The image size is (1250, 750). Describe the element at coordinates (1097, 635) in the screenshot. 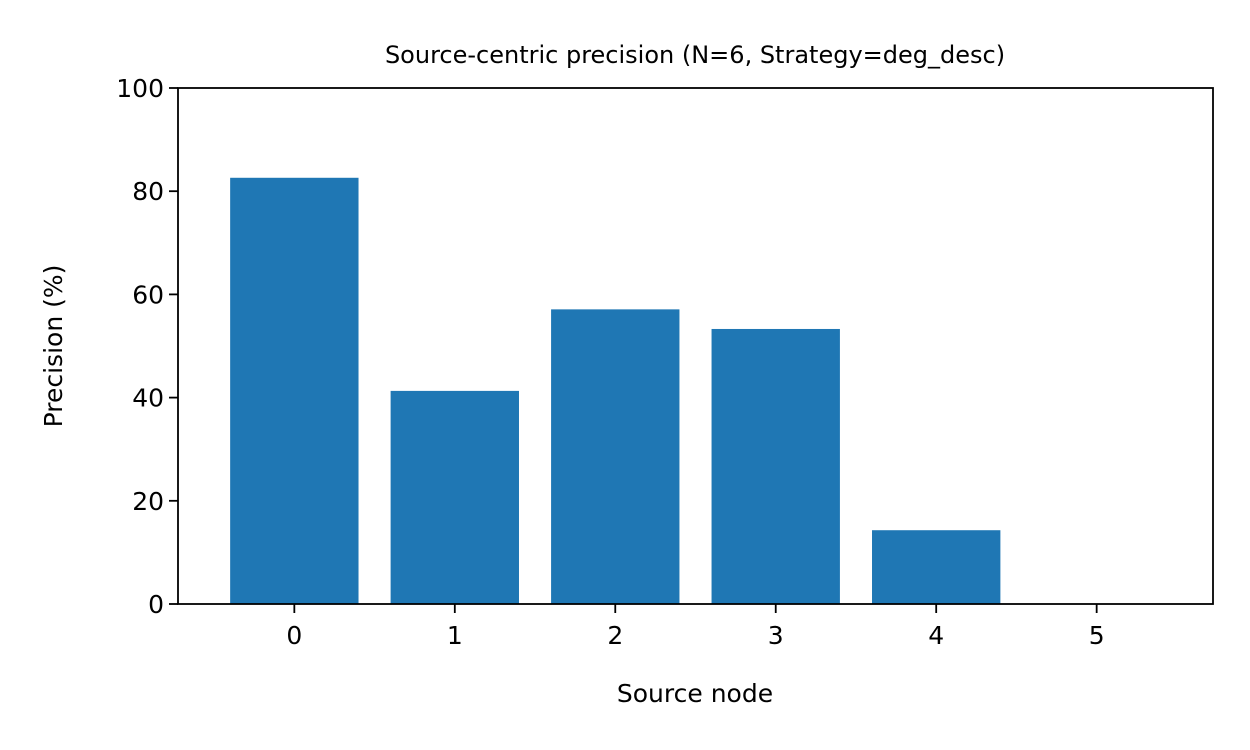

I see `x-tick-label: 5` at that location.